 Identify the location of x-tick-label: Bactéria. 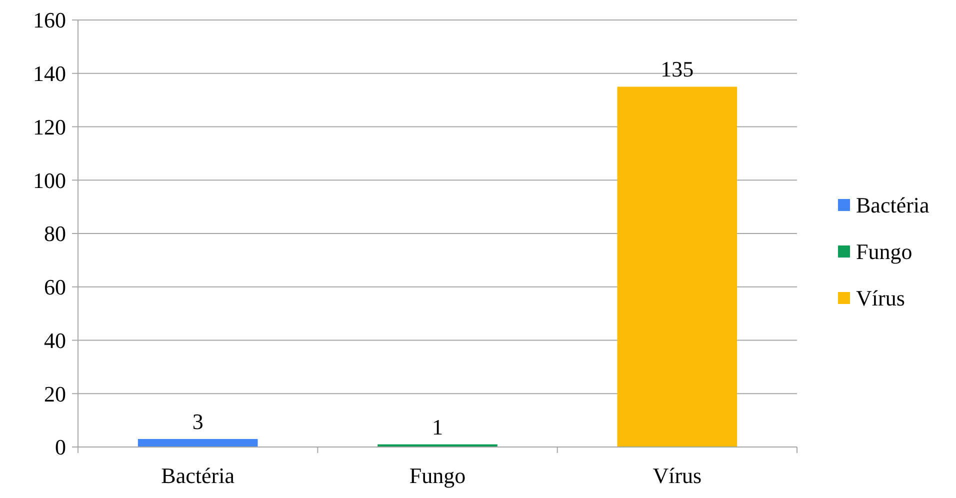
(198, 475).